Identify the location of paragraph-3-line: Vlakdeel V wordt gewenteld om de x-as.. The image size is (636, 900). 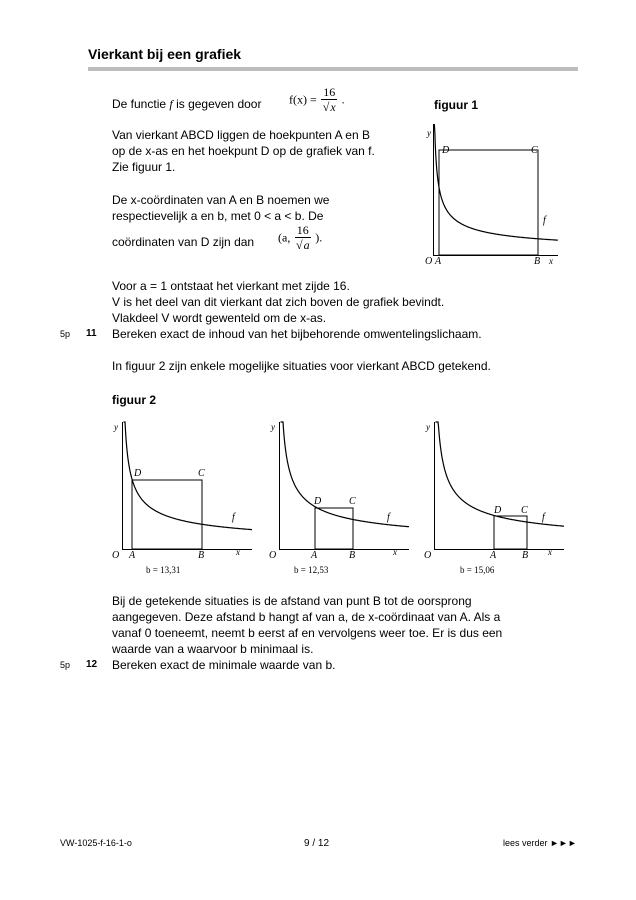
(219, 318).